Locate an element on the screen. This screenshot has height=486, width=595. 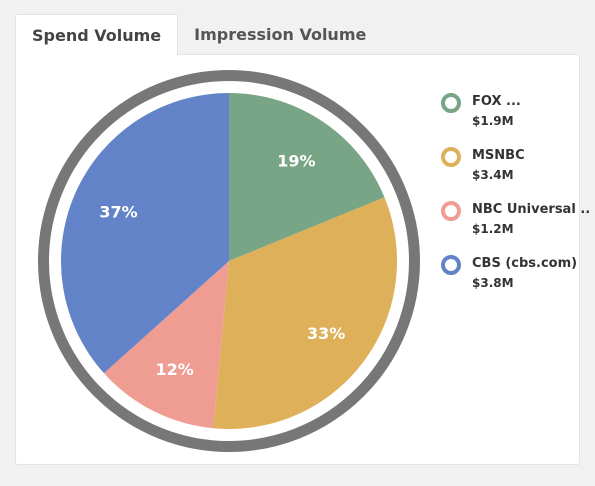
legend-amount-cbs: $3.8M is located at coordinates (493, 283).